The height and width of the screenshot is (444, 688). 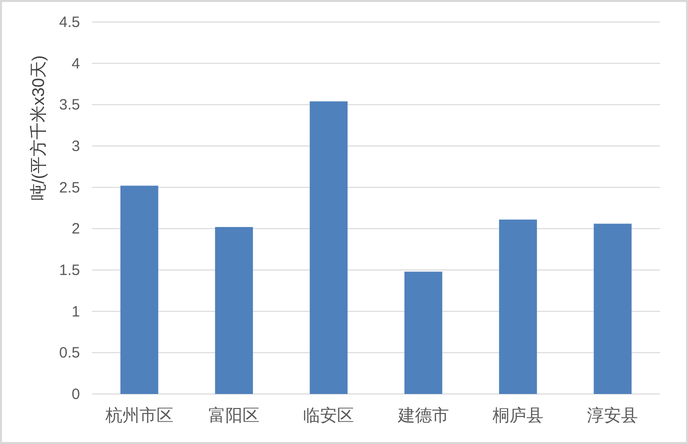 I want to click on y-tick-label: 2, so click(x=76, y=229).